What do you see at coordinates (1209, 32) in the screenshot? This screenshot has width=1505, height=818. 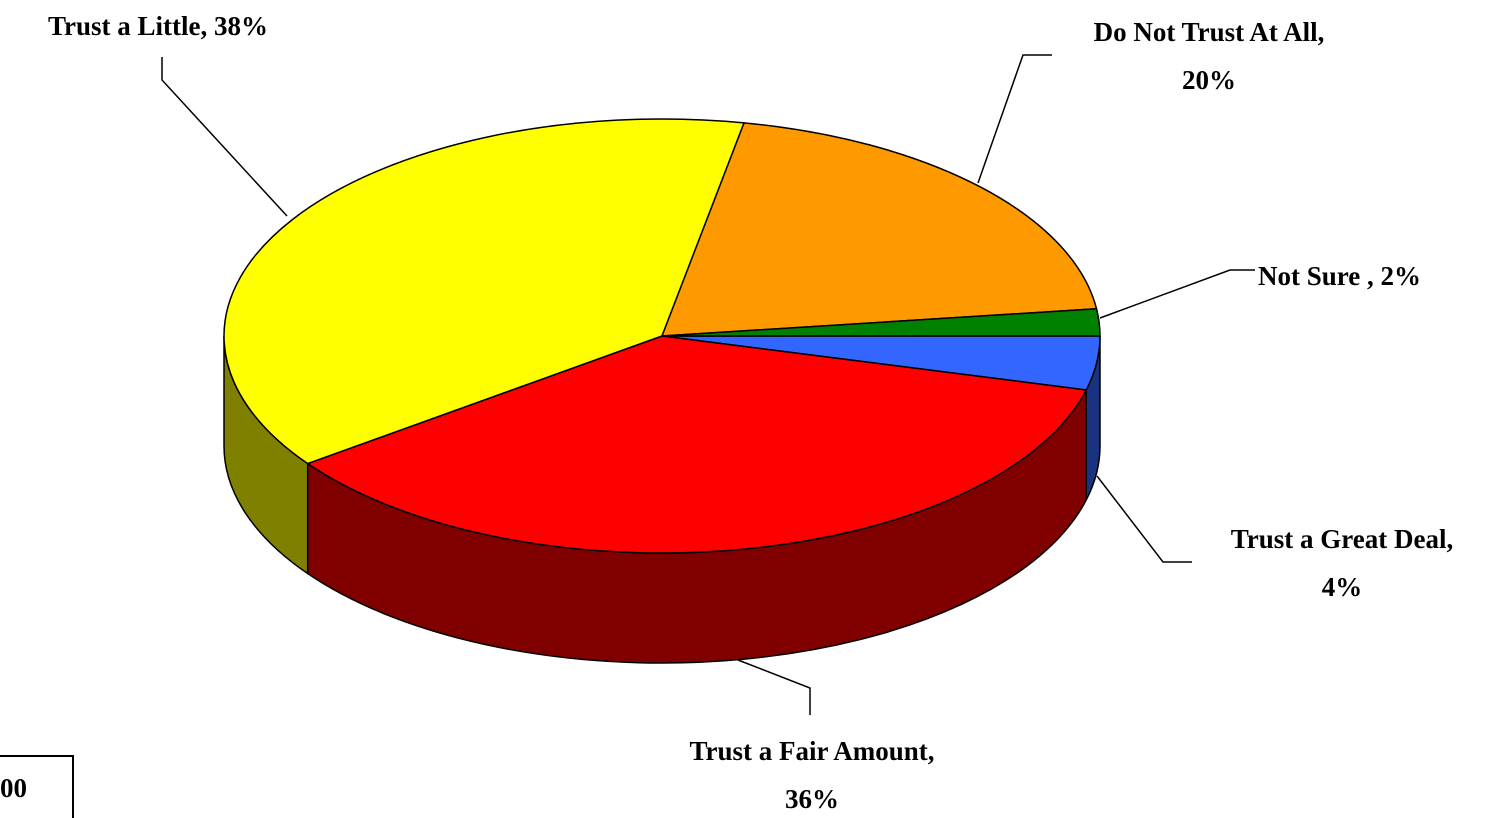 I see `data-label-do-not-trust-at-all: Do Not Trust At All,` at bounding box center [1209, 32].